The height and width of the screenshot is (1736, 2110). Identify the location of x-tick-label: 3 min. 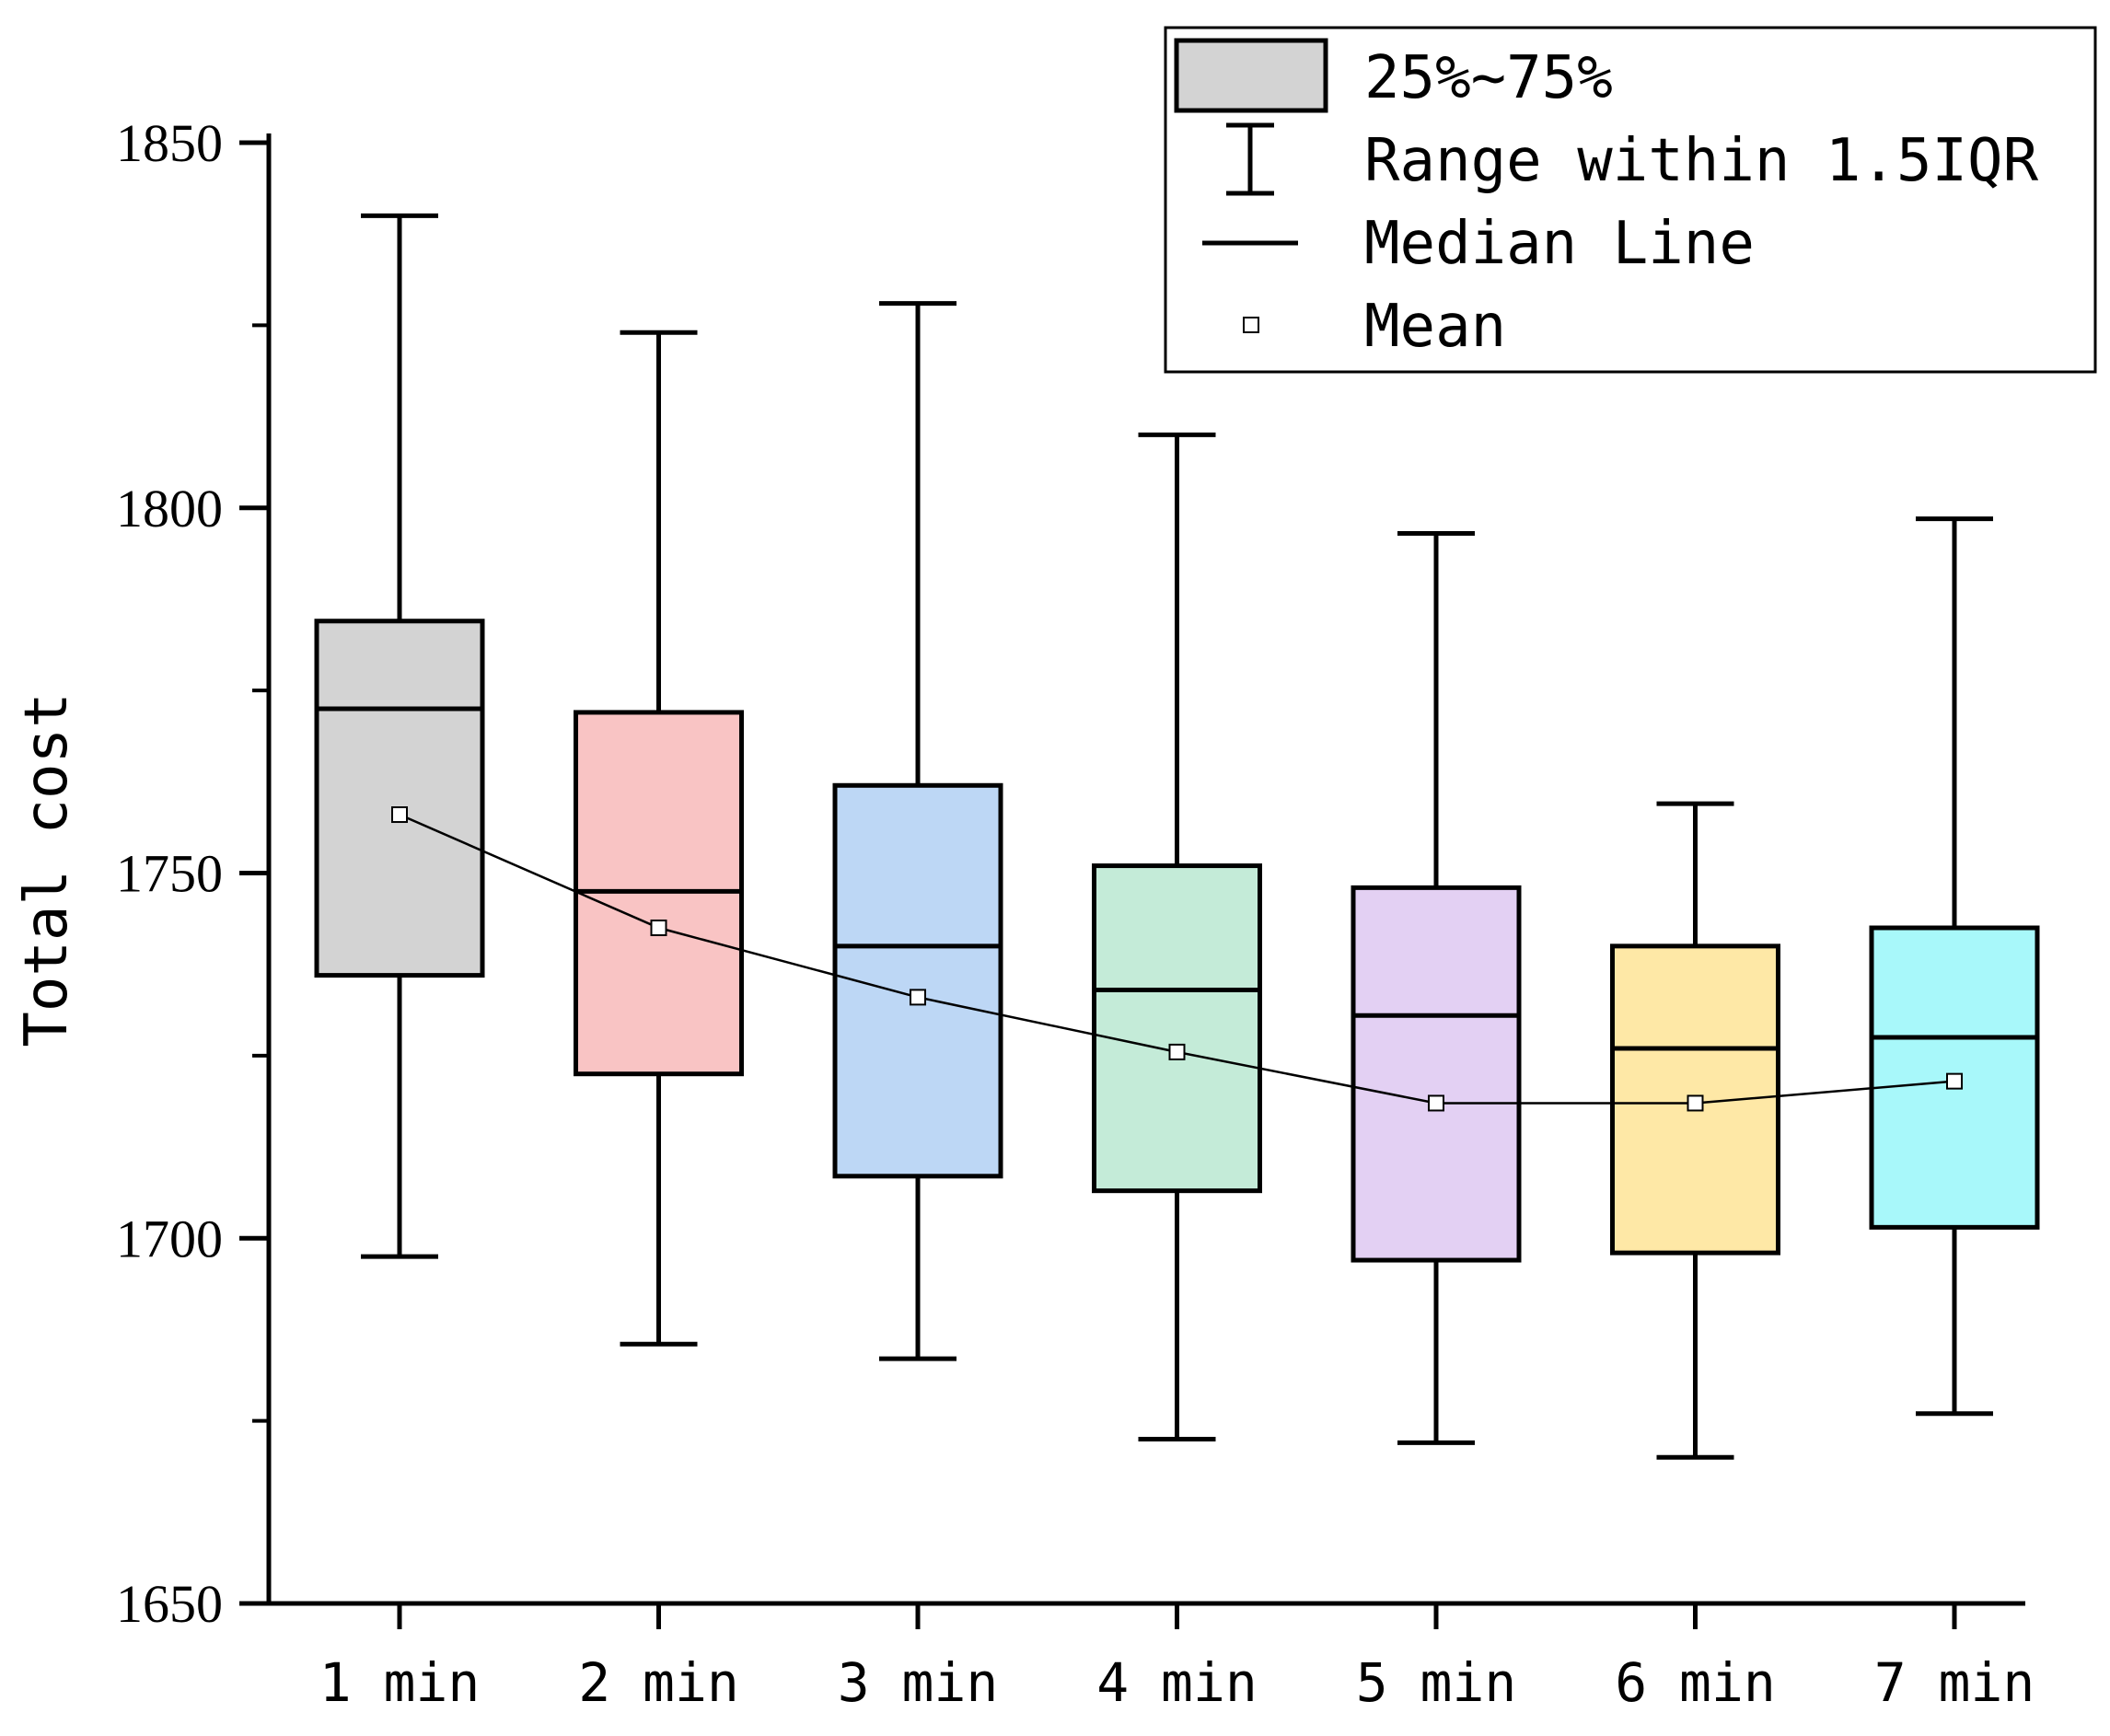
(918, 1682).